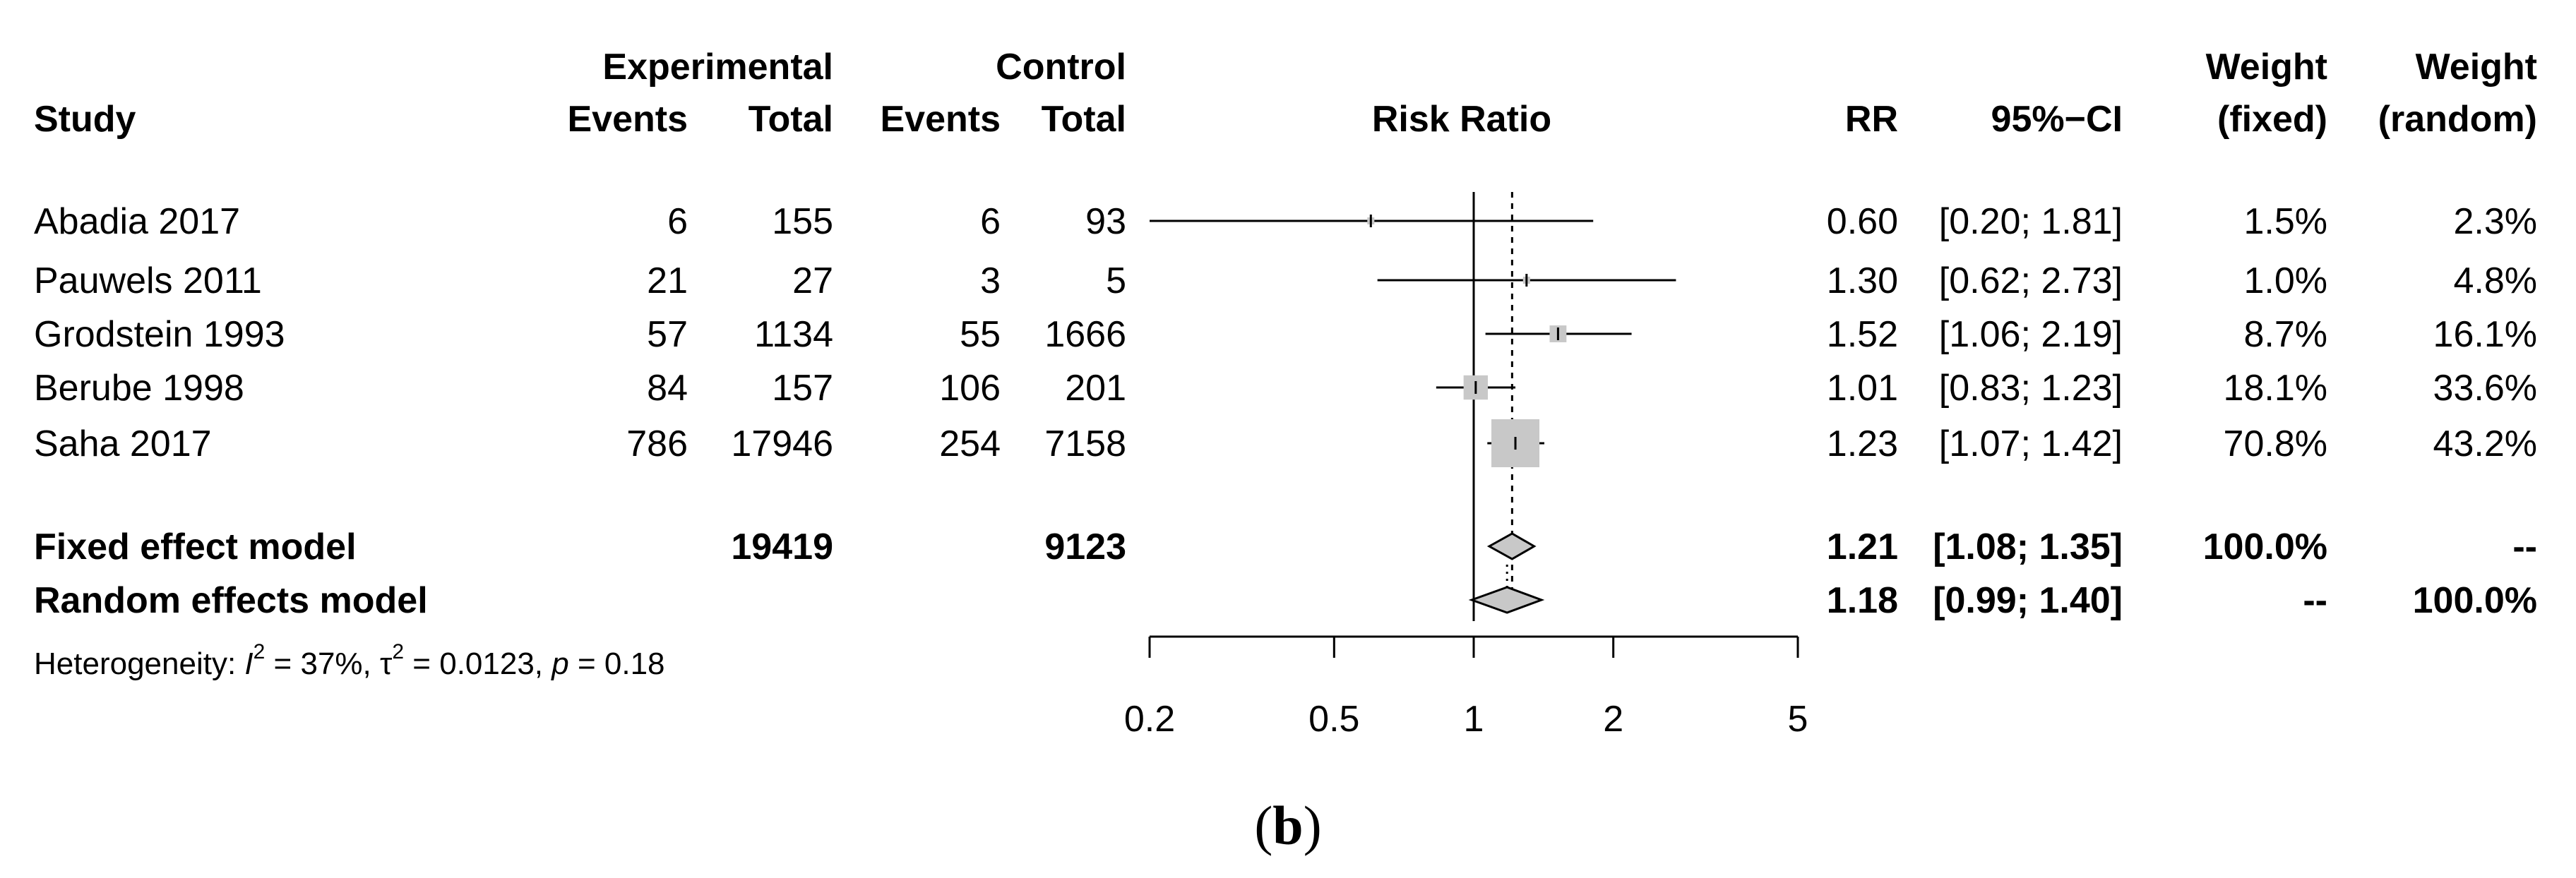  Describe the element at coordinates (627, 120) in the screenshot. I see `header-exp-events: Events` at that location.